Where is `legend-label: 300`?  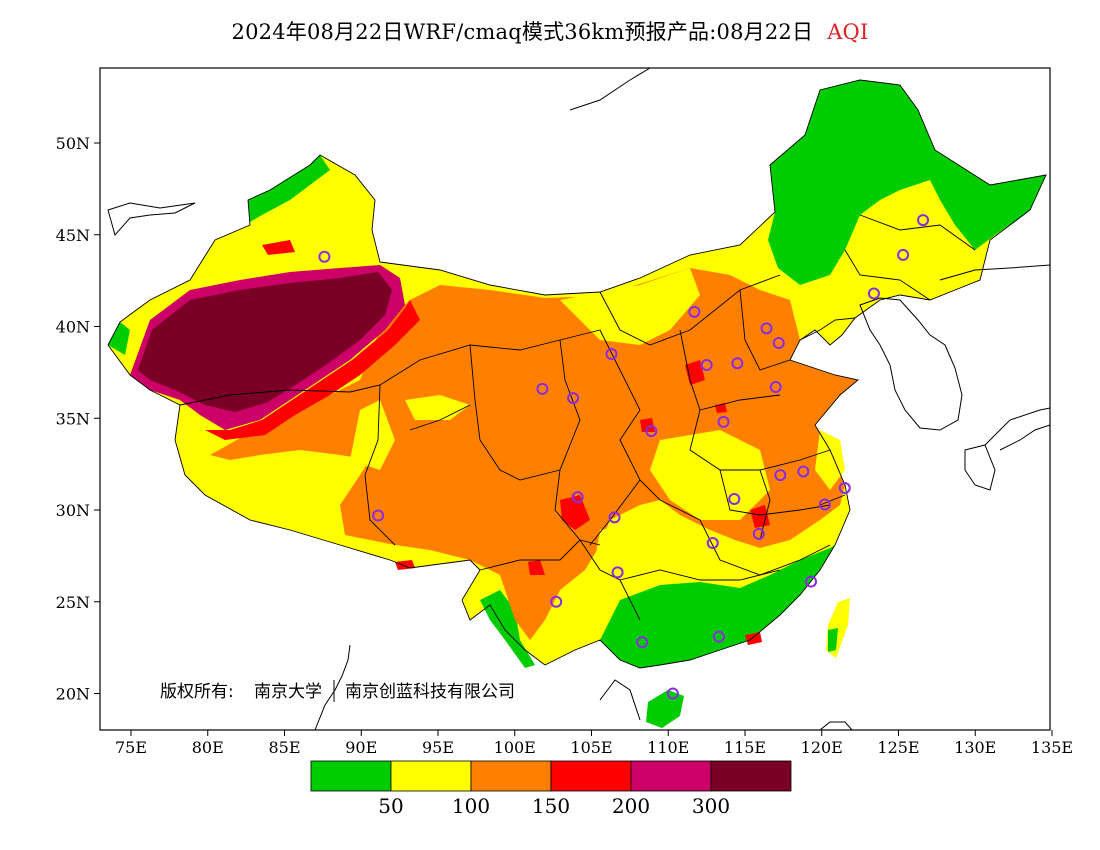
legend-label: 300 is located at coordinates (711, 806).